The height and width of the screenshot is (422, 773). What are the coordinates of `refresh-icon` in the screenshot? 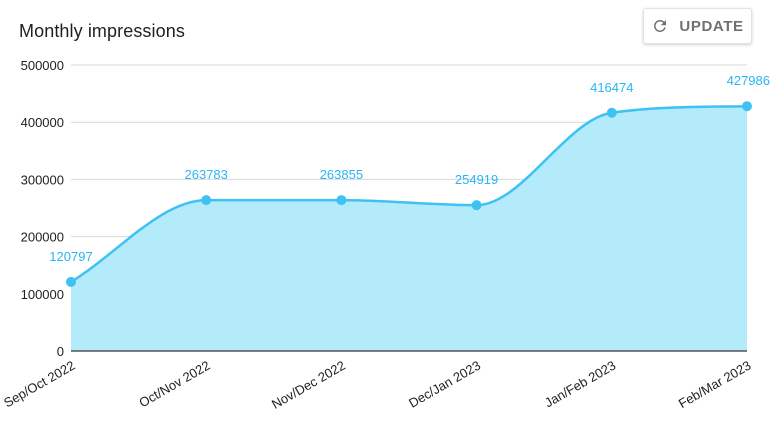 It's located at (660, 26).